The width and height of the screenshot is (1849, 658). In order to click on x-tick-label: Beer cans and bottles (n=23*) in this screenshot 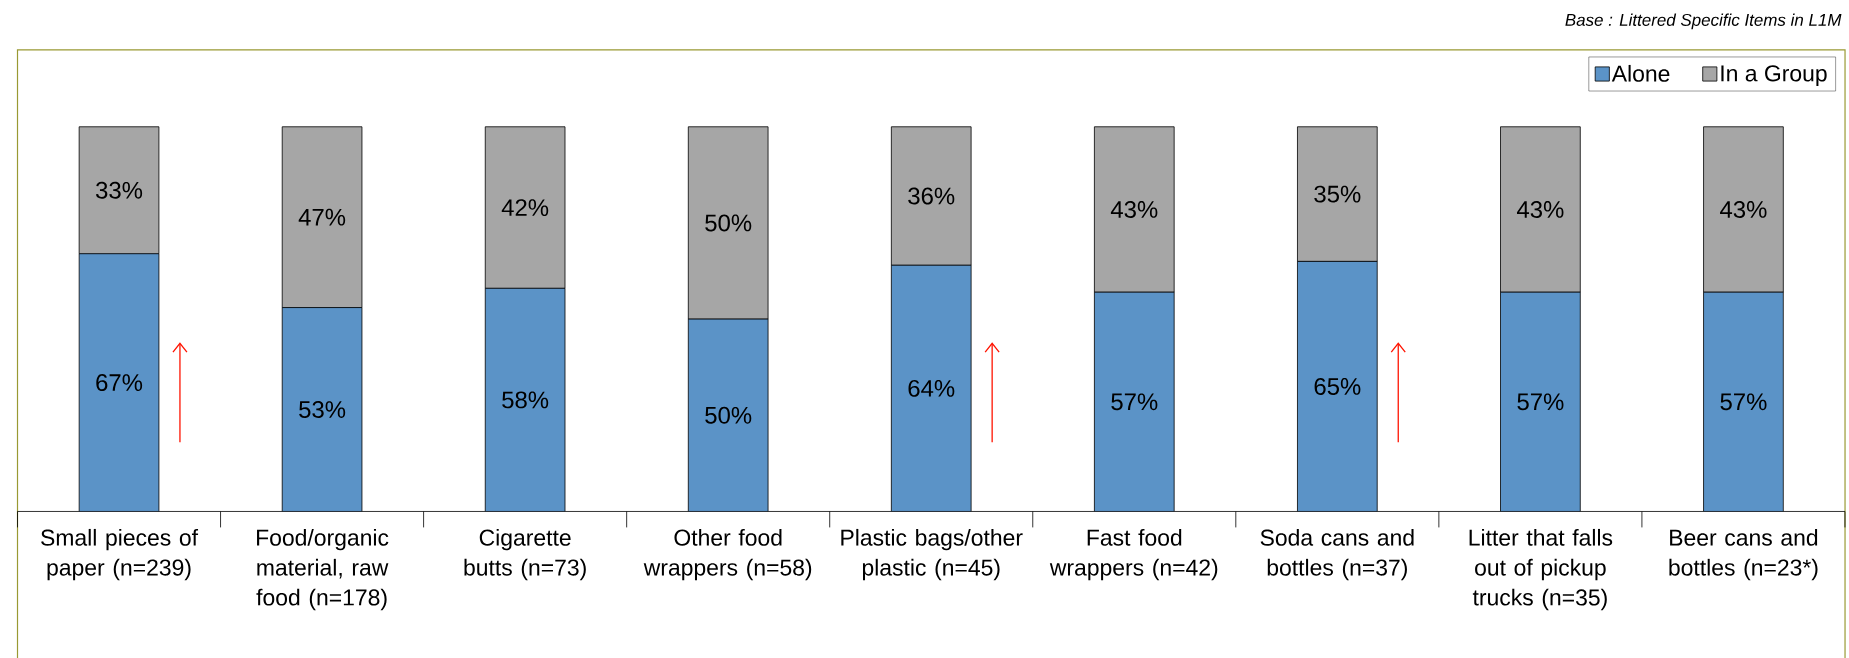, I will do `click(1743, 554)`.